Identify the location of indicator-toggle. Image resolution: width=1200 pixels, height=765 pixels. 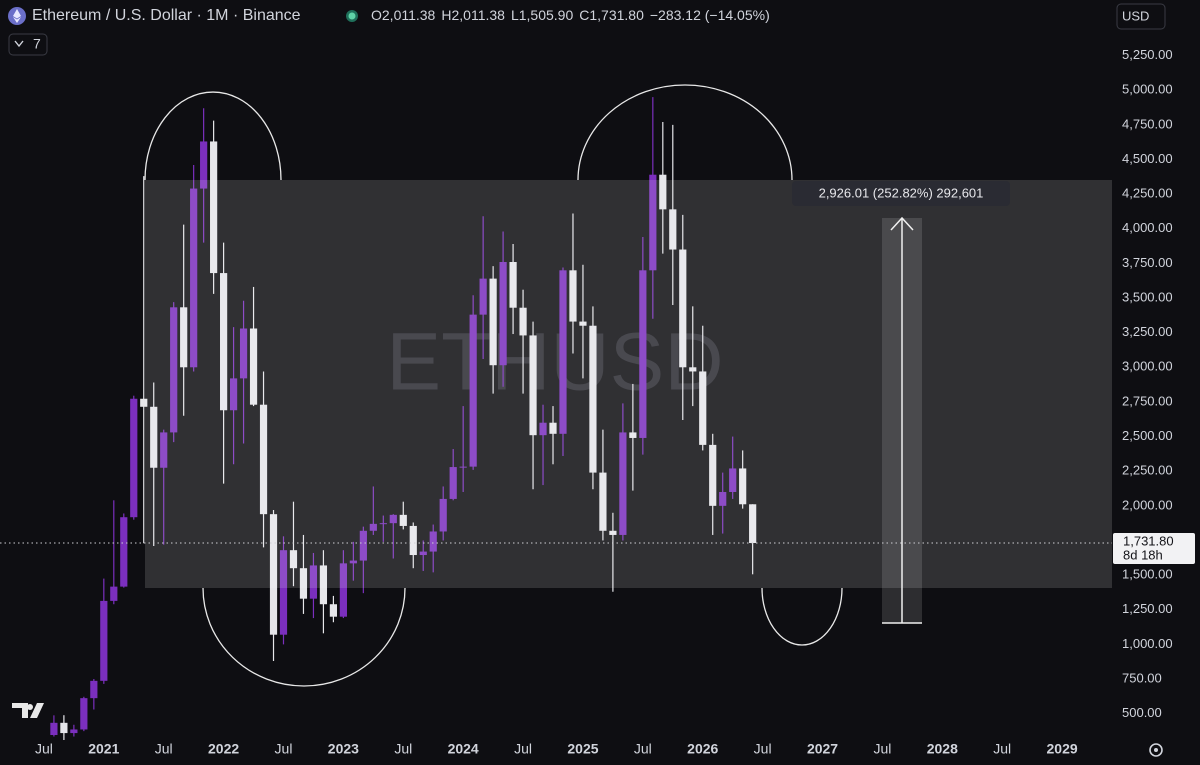
(28, 44).